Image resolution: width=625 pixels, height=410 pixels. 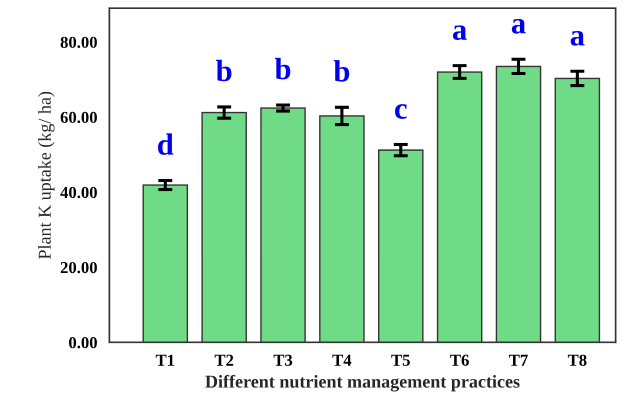 I want to click on y-tick-label: 20.00, so click(x=78, y=268).